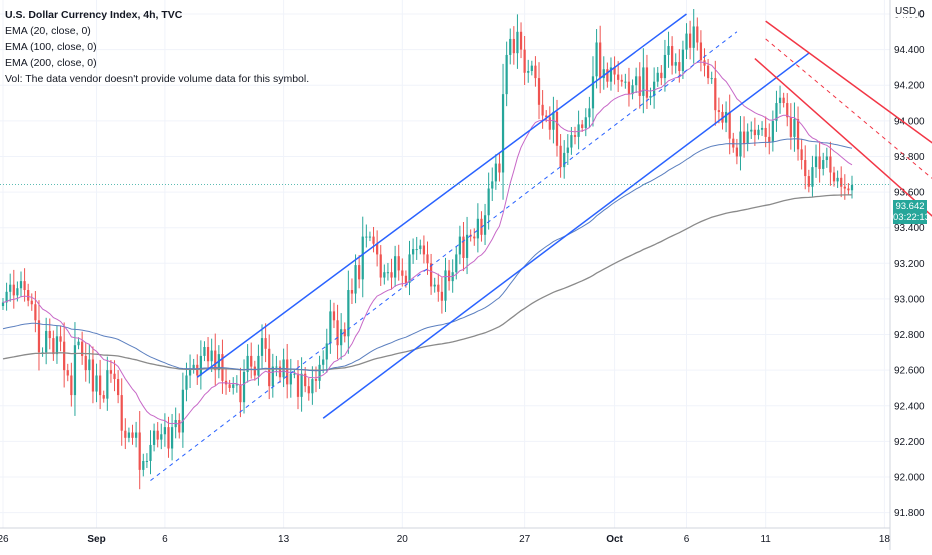 The width and height of the screenshot is (932, 555). I want to click on price-tick-label: 92.800, so click(909, 335).